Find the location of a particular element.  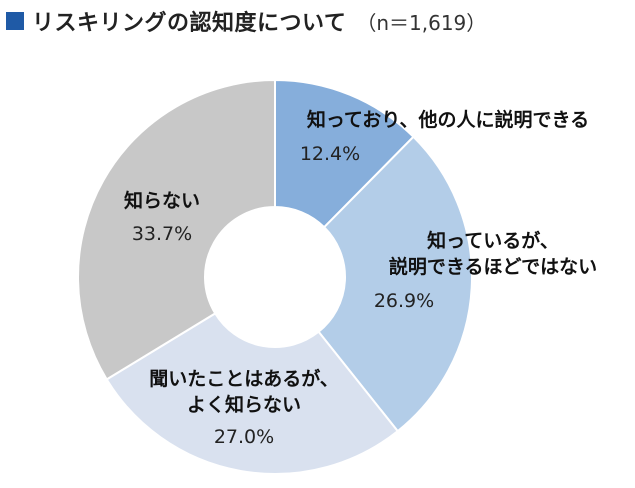

slice-3-value-label: 27.0% is located at coordinates (244, 437).